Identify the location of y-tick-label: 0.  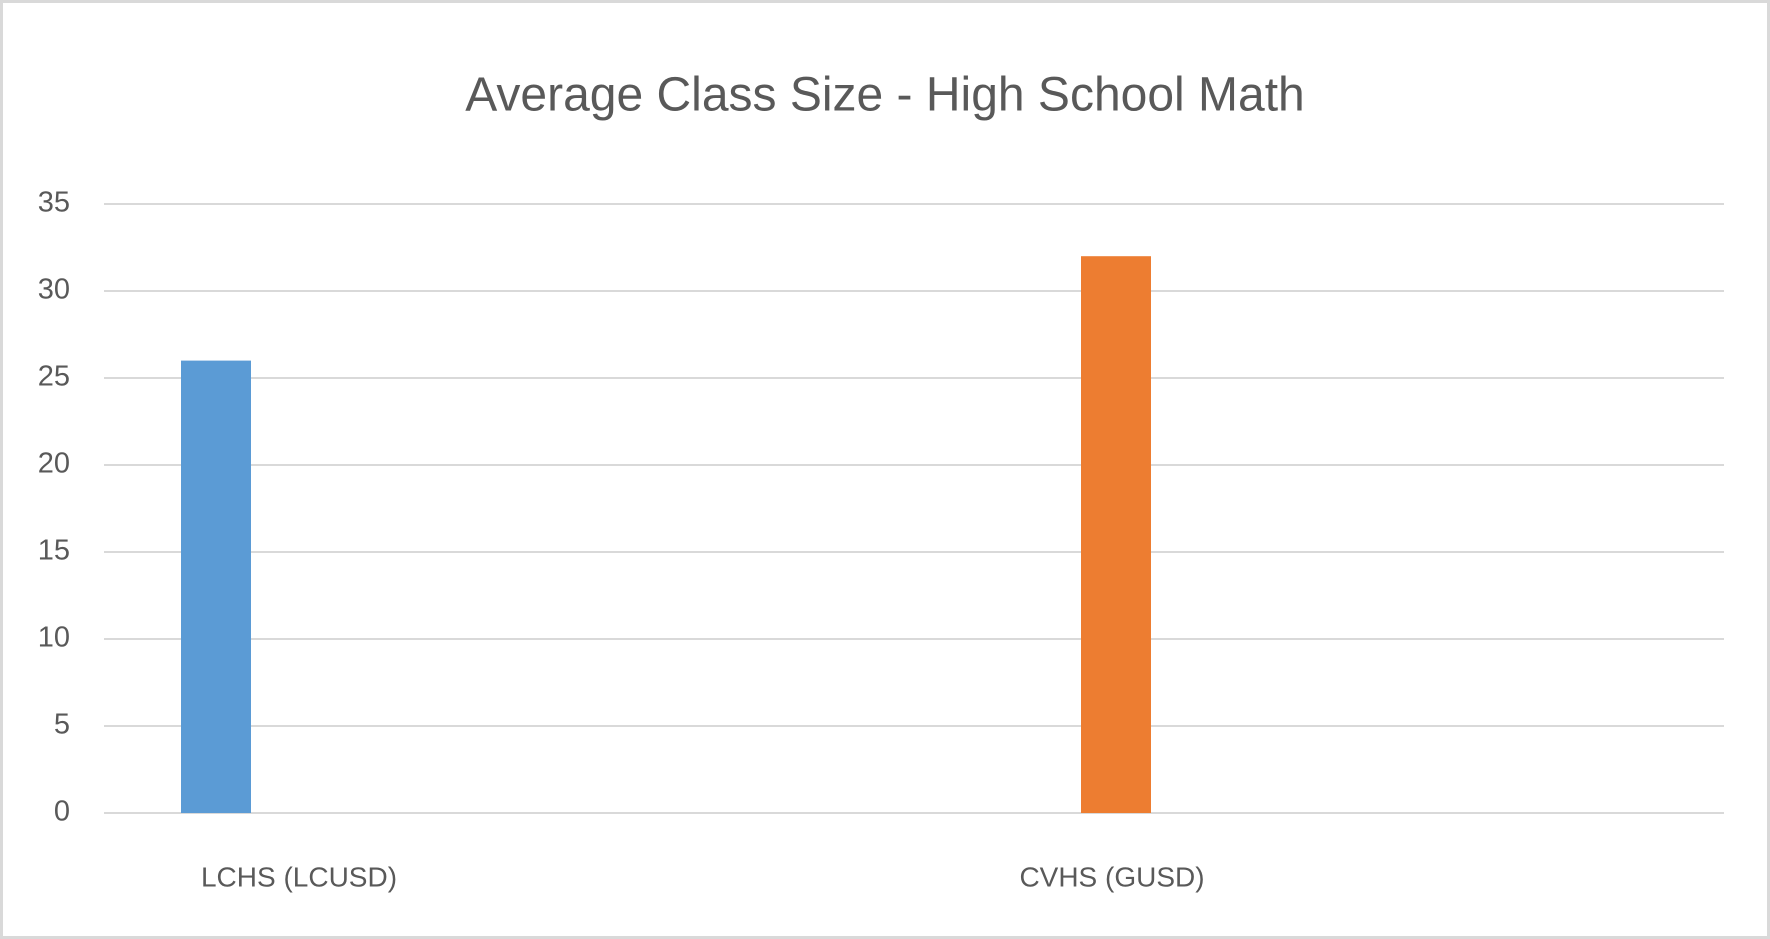
(62, 812).